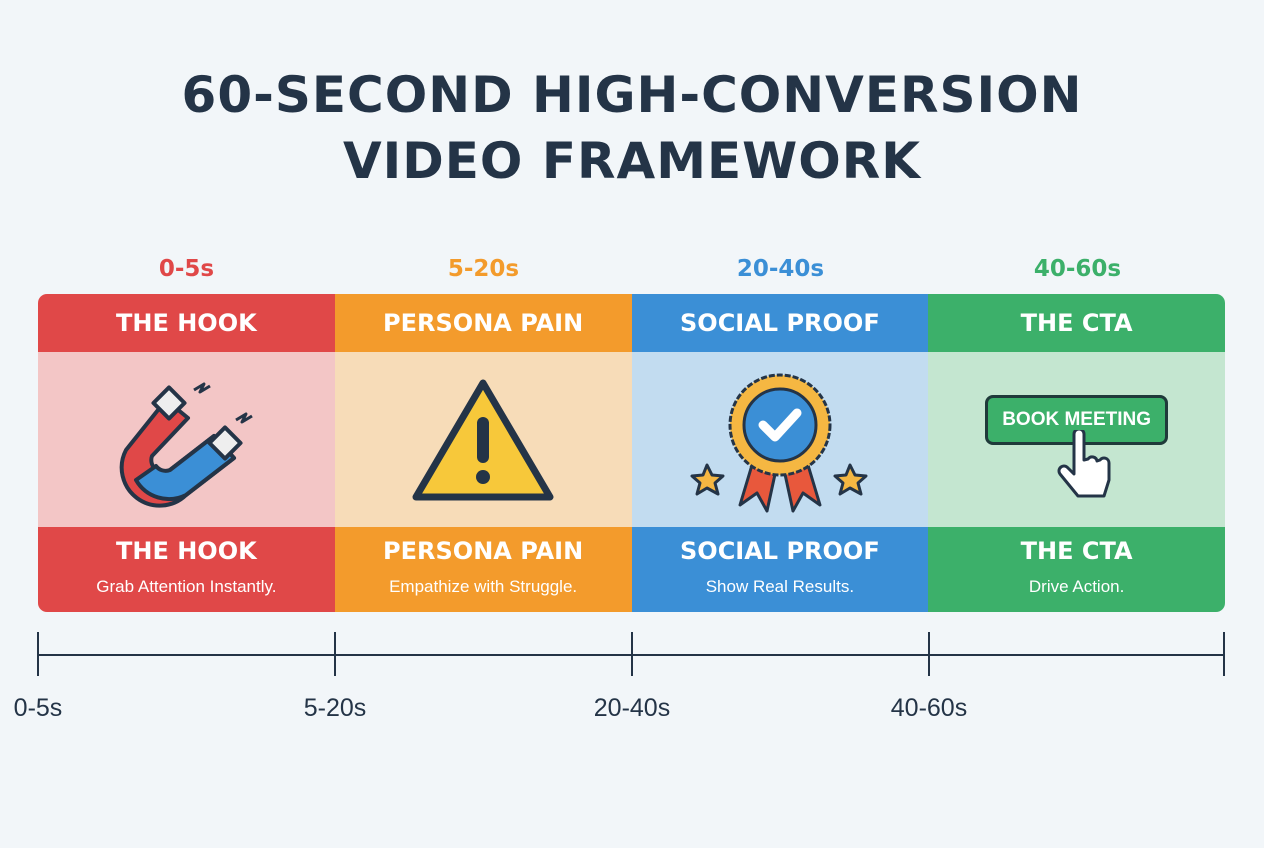  Describe the element at coordinates (483, 323) in the screenshot. I see `stage-header: PERSONA PAIN` at that location.